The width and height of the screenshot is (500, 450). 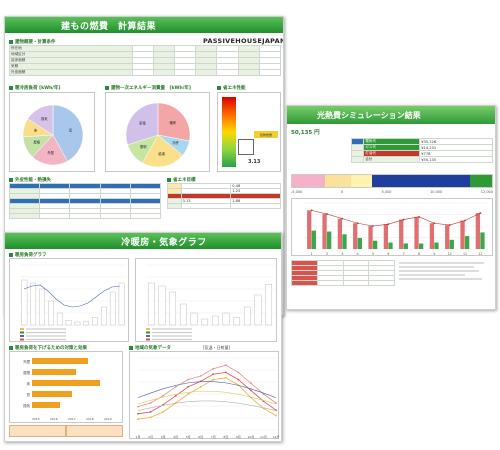 What do you see at coordinates (109, 26) in the screenshot?
I see `sheet1-title: 建もの燃費 計算結果` at bounding box center [109, 26].